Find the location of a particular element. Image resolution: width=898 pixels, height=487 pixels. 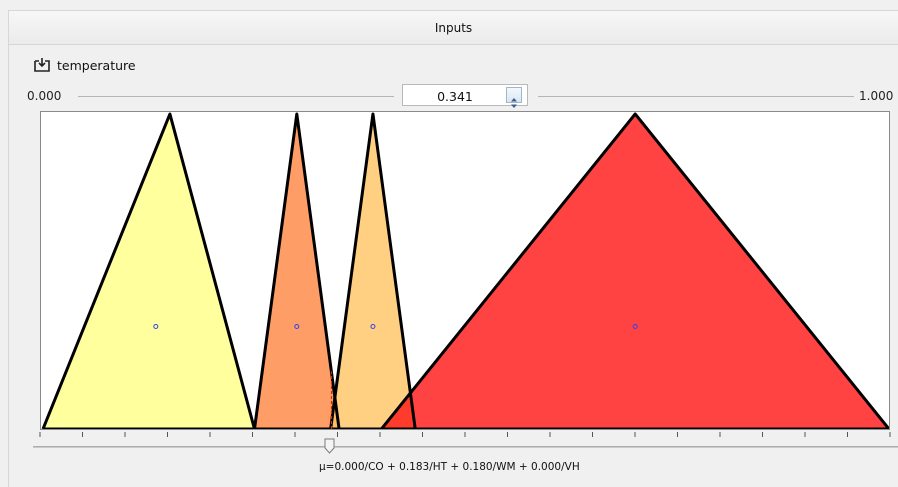

value-spinbox-text: 0.341 is located at coordinates (455, 96).